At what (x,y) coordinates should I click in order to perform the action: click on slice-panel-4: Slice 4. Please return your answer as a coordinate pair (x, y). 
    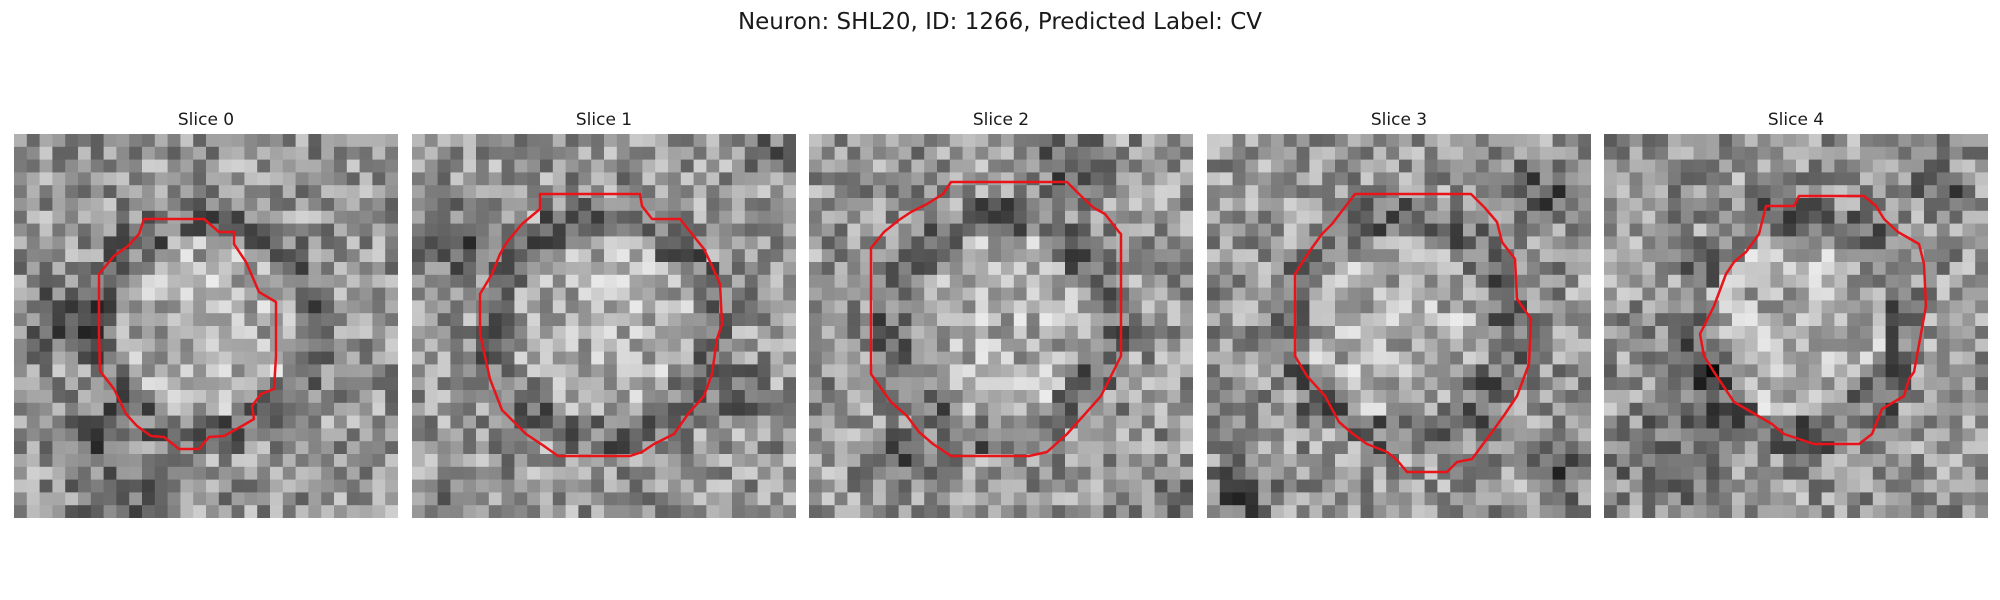
    Looking at the image, I should click on (1796, 313).